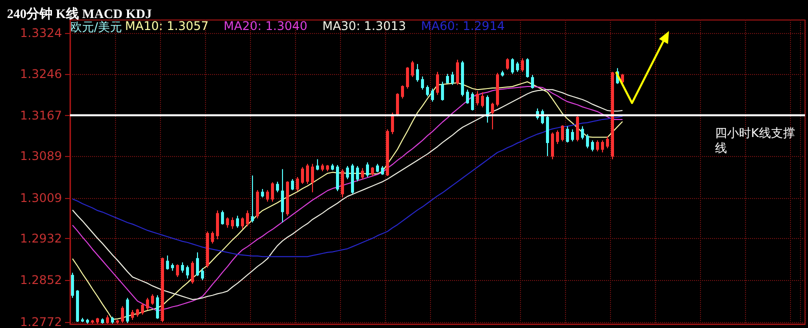 Image resolution: width=808 pixels, height=328 pixels. Describe the element at coordinates (79, 13) in the screenshot. I see `chart-title: 240分钟 K线 MACD KDJ` at that location.